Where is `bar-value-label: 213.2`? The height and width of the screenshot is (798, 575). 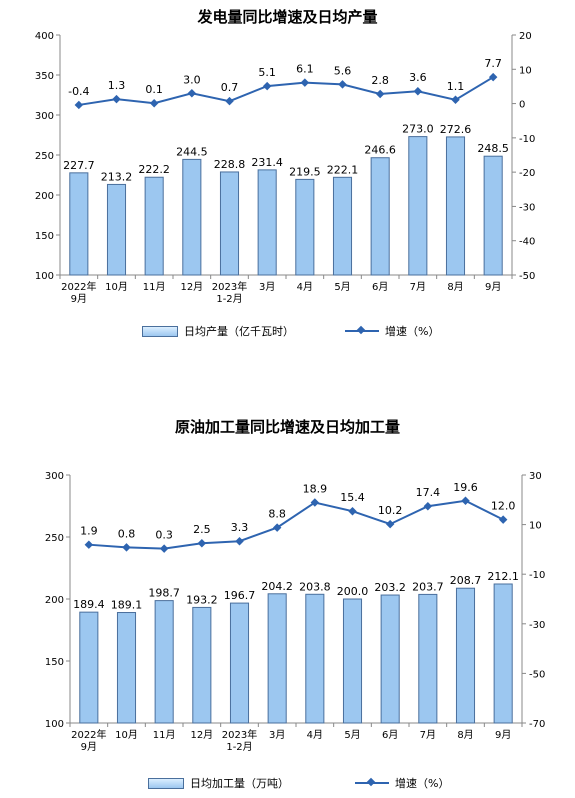
bar-value-label: 213.2 is located at coordinates (117, 176).